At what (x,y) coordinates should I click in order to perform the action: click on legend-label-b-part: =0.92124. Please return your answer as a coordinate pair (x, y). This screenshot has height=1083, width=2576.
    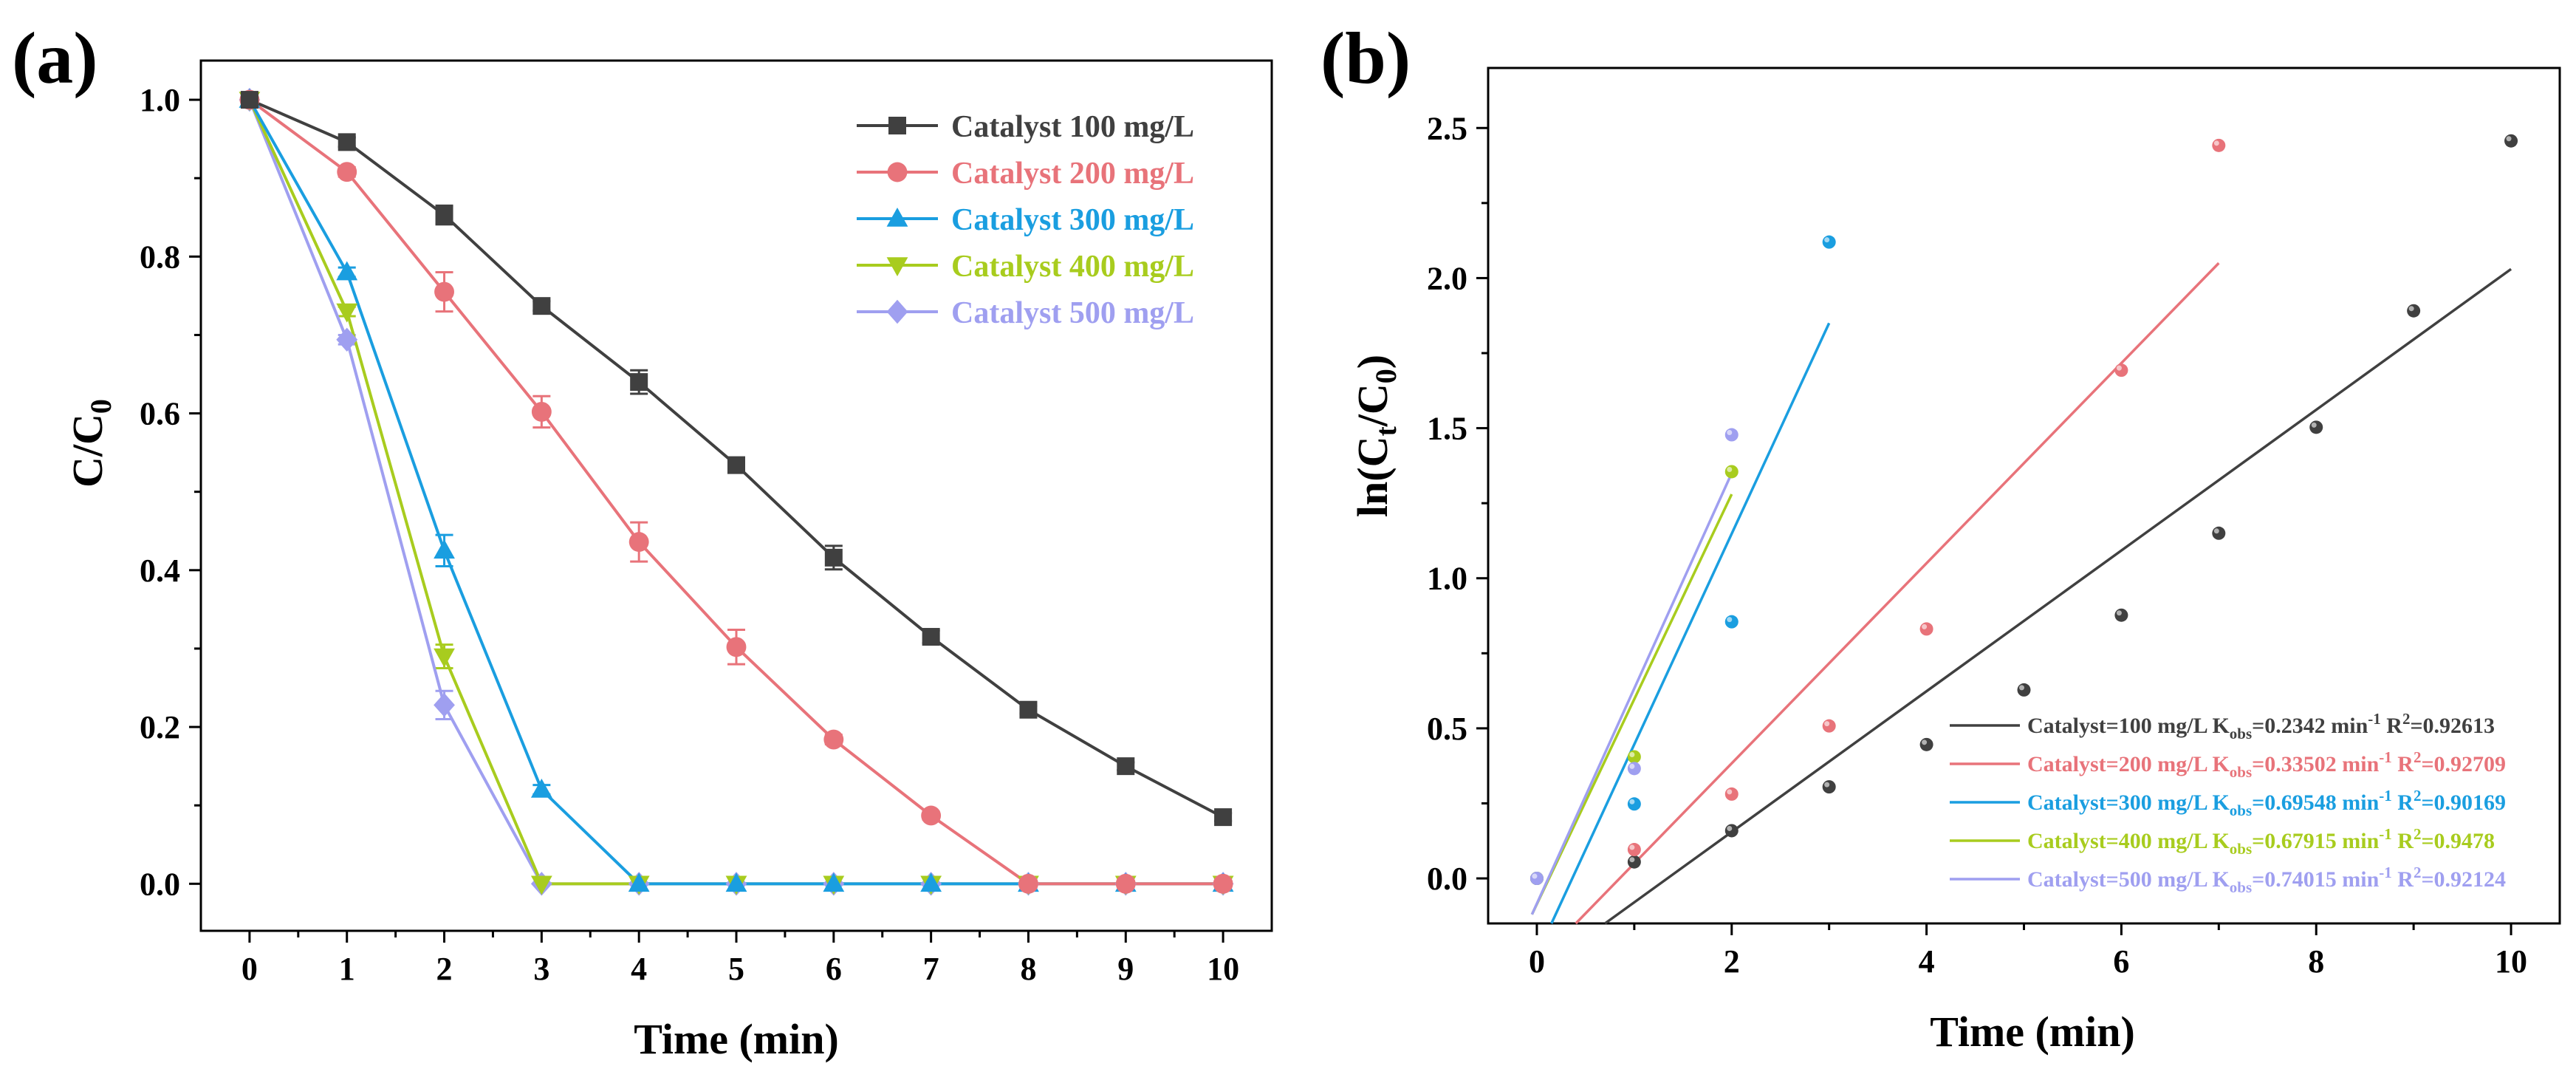
    Looking at the image, I should click on (2463, 879).